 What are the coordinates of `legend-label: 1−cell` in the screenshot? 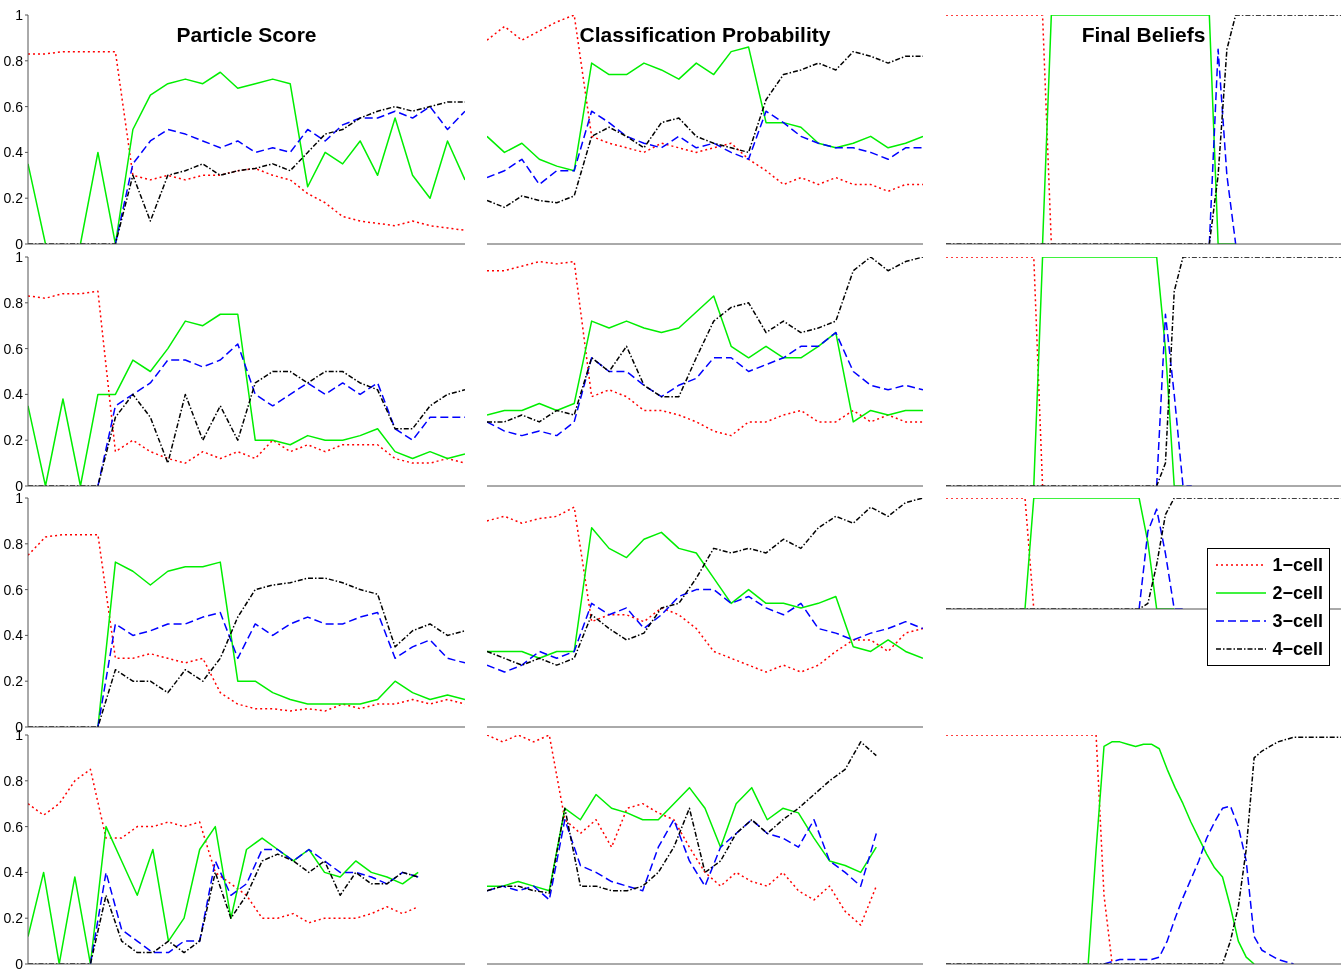 It's located at (1297, 565).